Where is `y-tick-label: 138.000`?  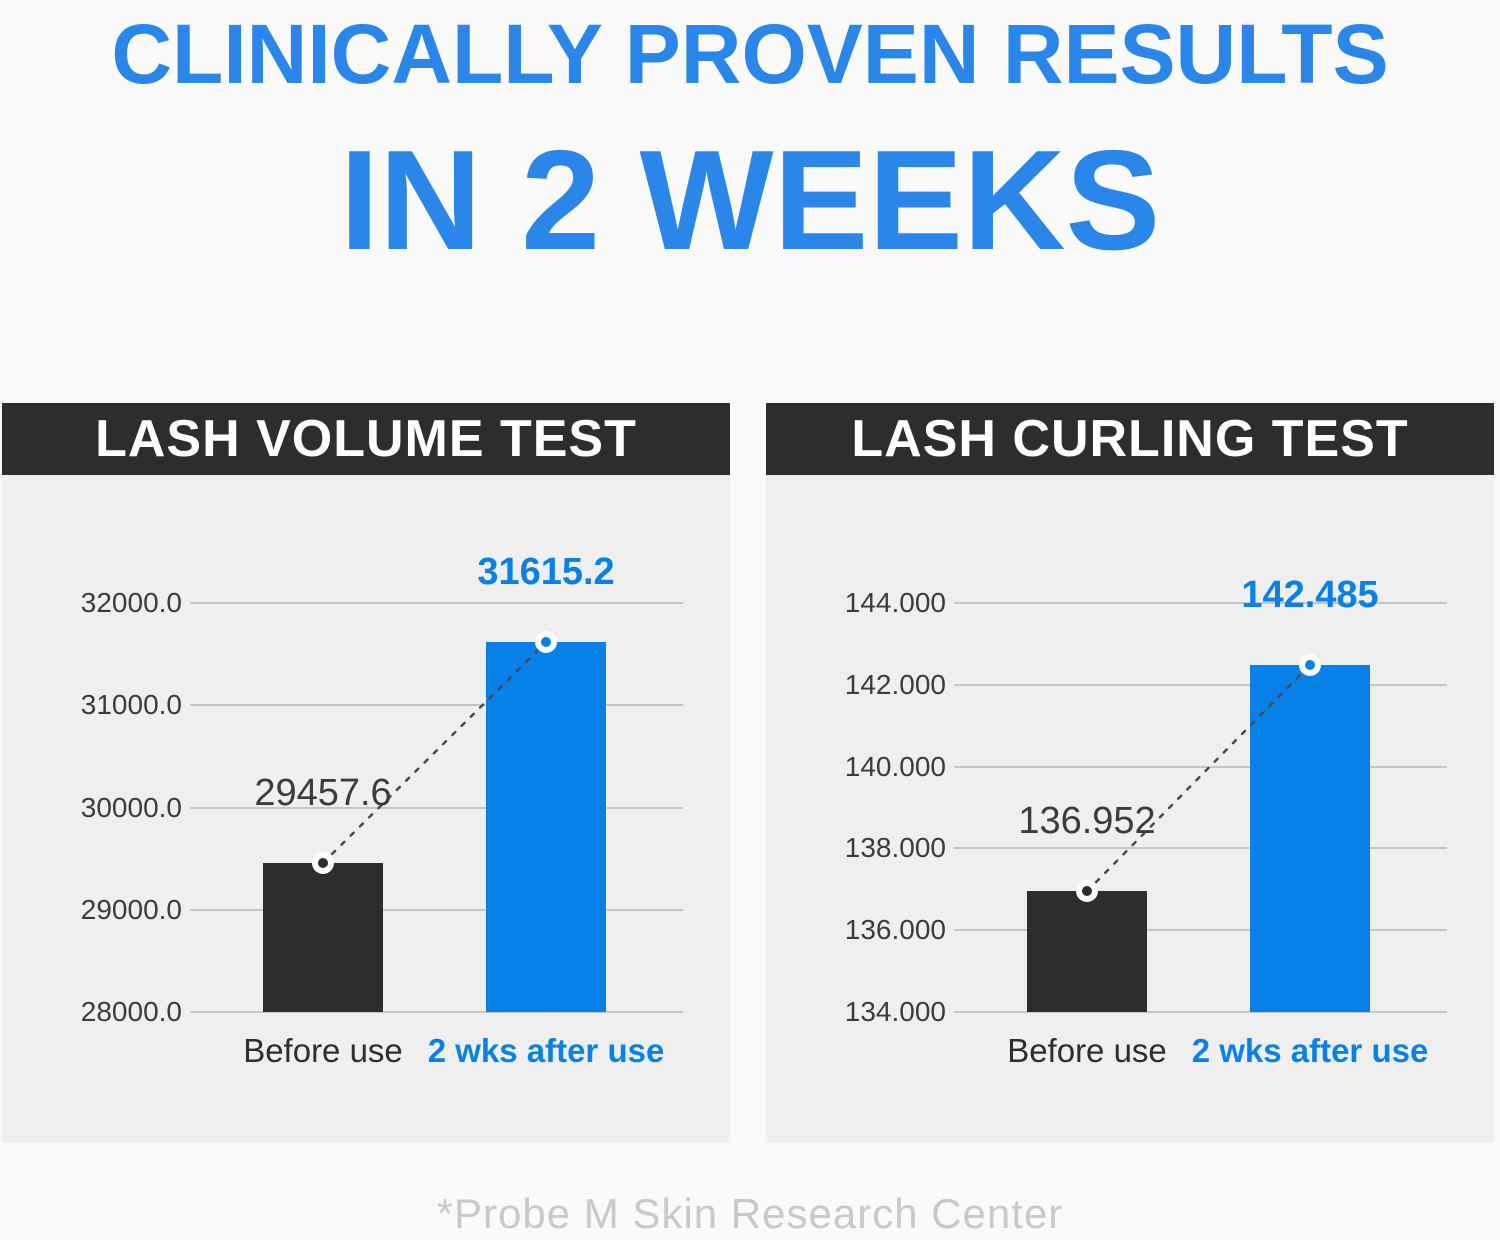
y-tick-label: 138.000 is located at coordinates (895, 848).